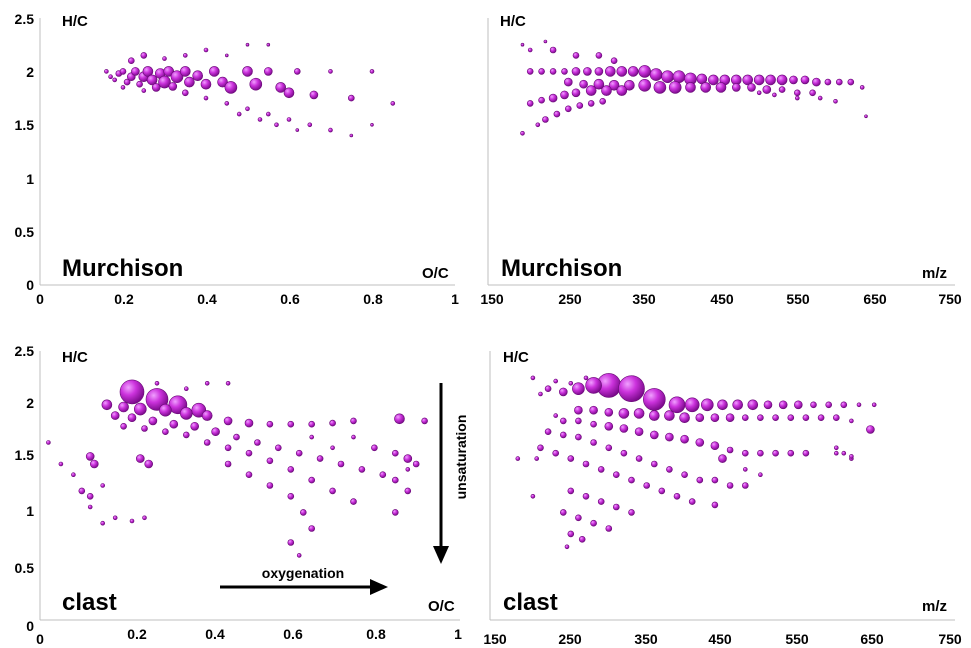  What do you see at coordinates (458, 634) in the screenshot?
I see `x-tick-label: 1` at bounding box center [458, 634].